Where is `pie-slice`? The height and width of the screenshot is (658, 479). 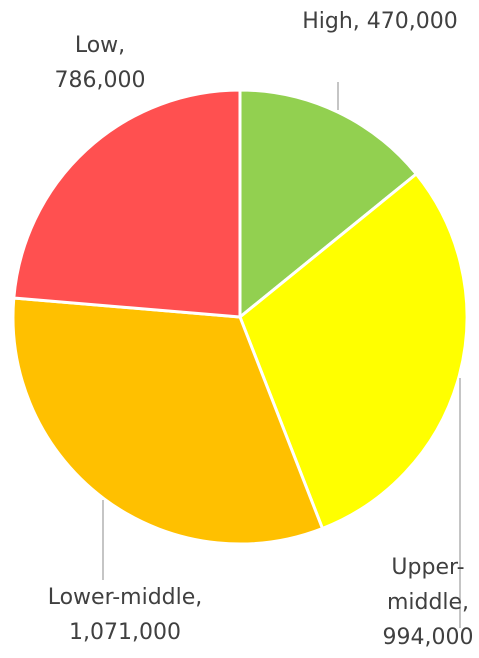 pie-slice is located at coordinates (328, 203).